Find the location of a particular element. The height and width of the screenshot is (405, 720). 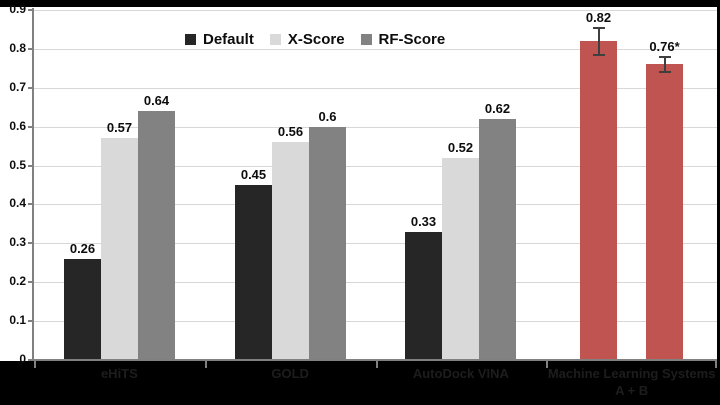

bar-value-label: 0.45 is located at coordinates (253, 174).